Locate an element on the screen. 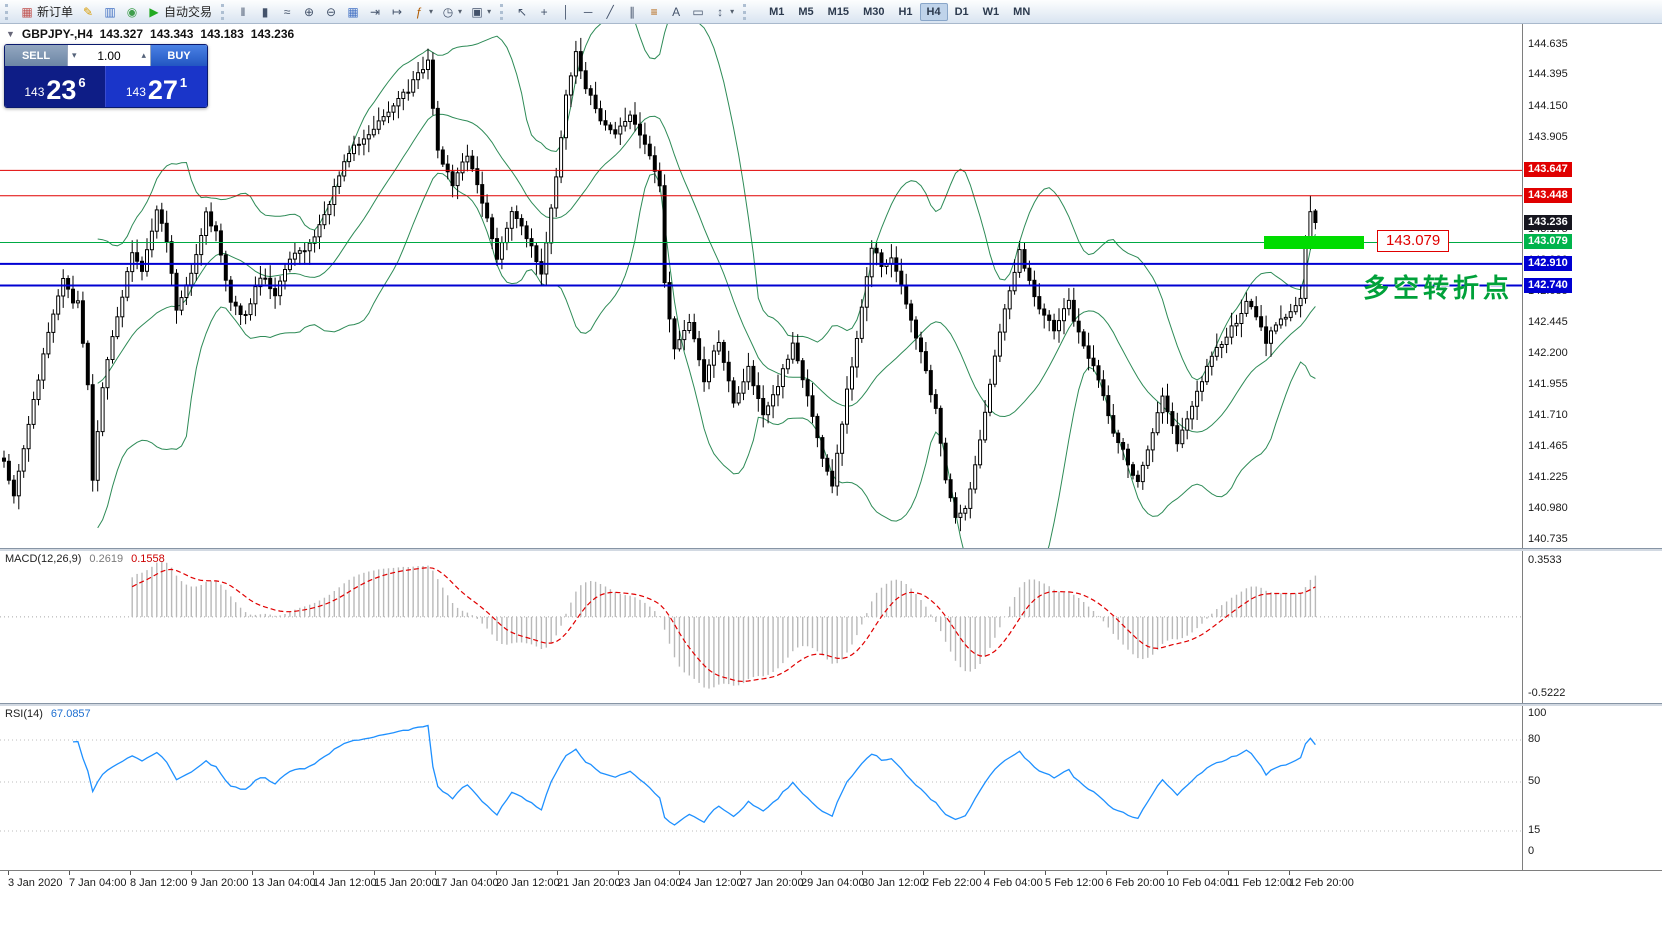 The image size is (1662, 946). bid-price: 143 23 6 is located at coordinates (55, 86).